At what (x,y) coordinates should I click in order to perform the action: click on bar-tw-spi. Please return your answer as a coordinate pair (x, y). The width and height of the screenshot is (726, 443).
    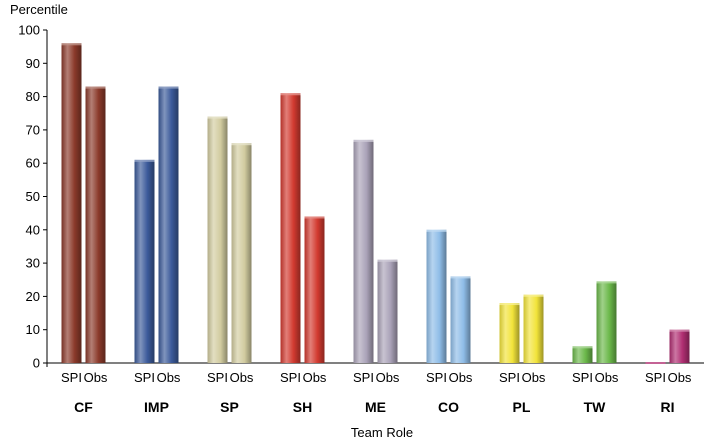
    Looking at the image, I should click on (582, 354).